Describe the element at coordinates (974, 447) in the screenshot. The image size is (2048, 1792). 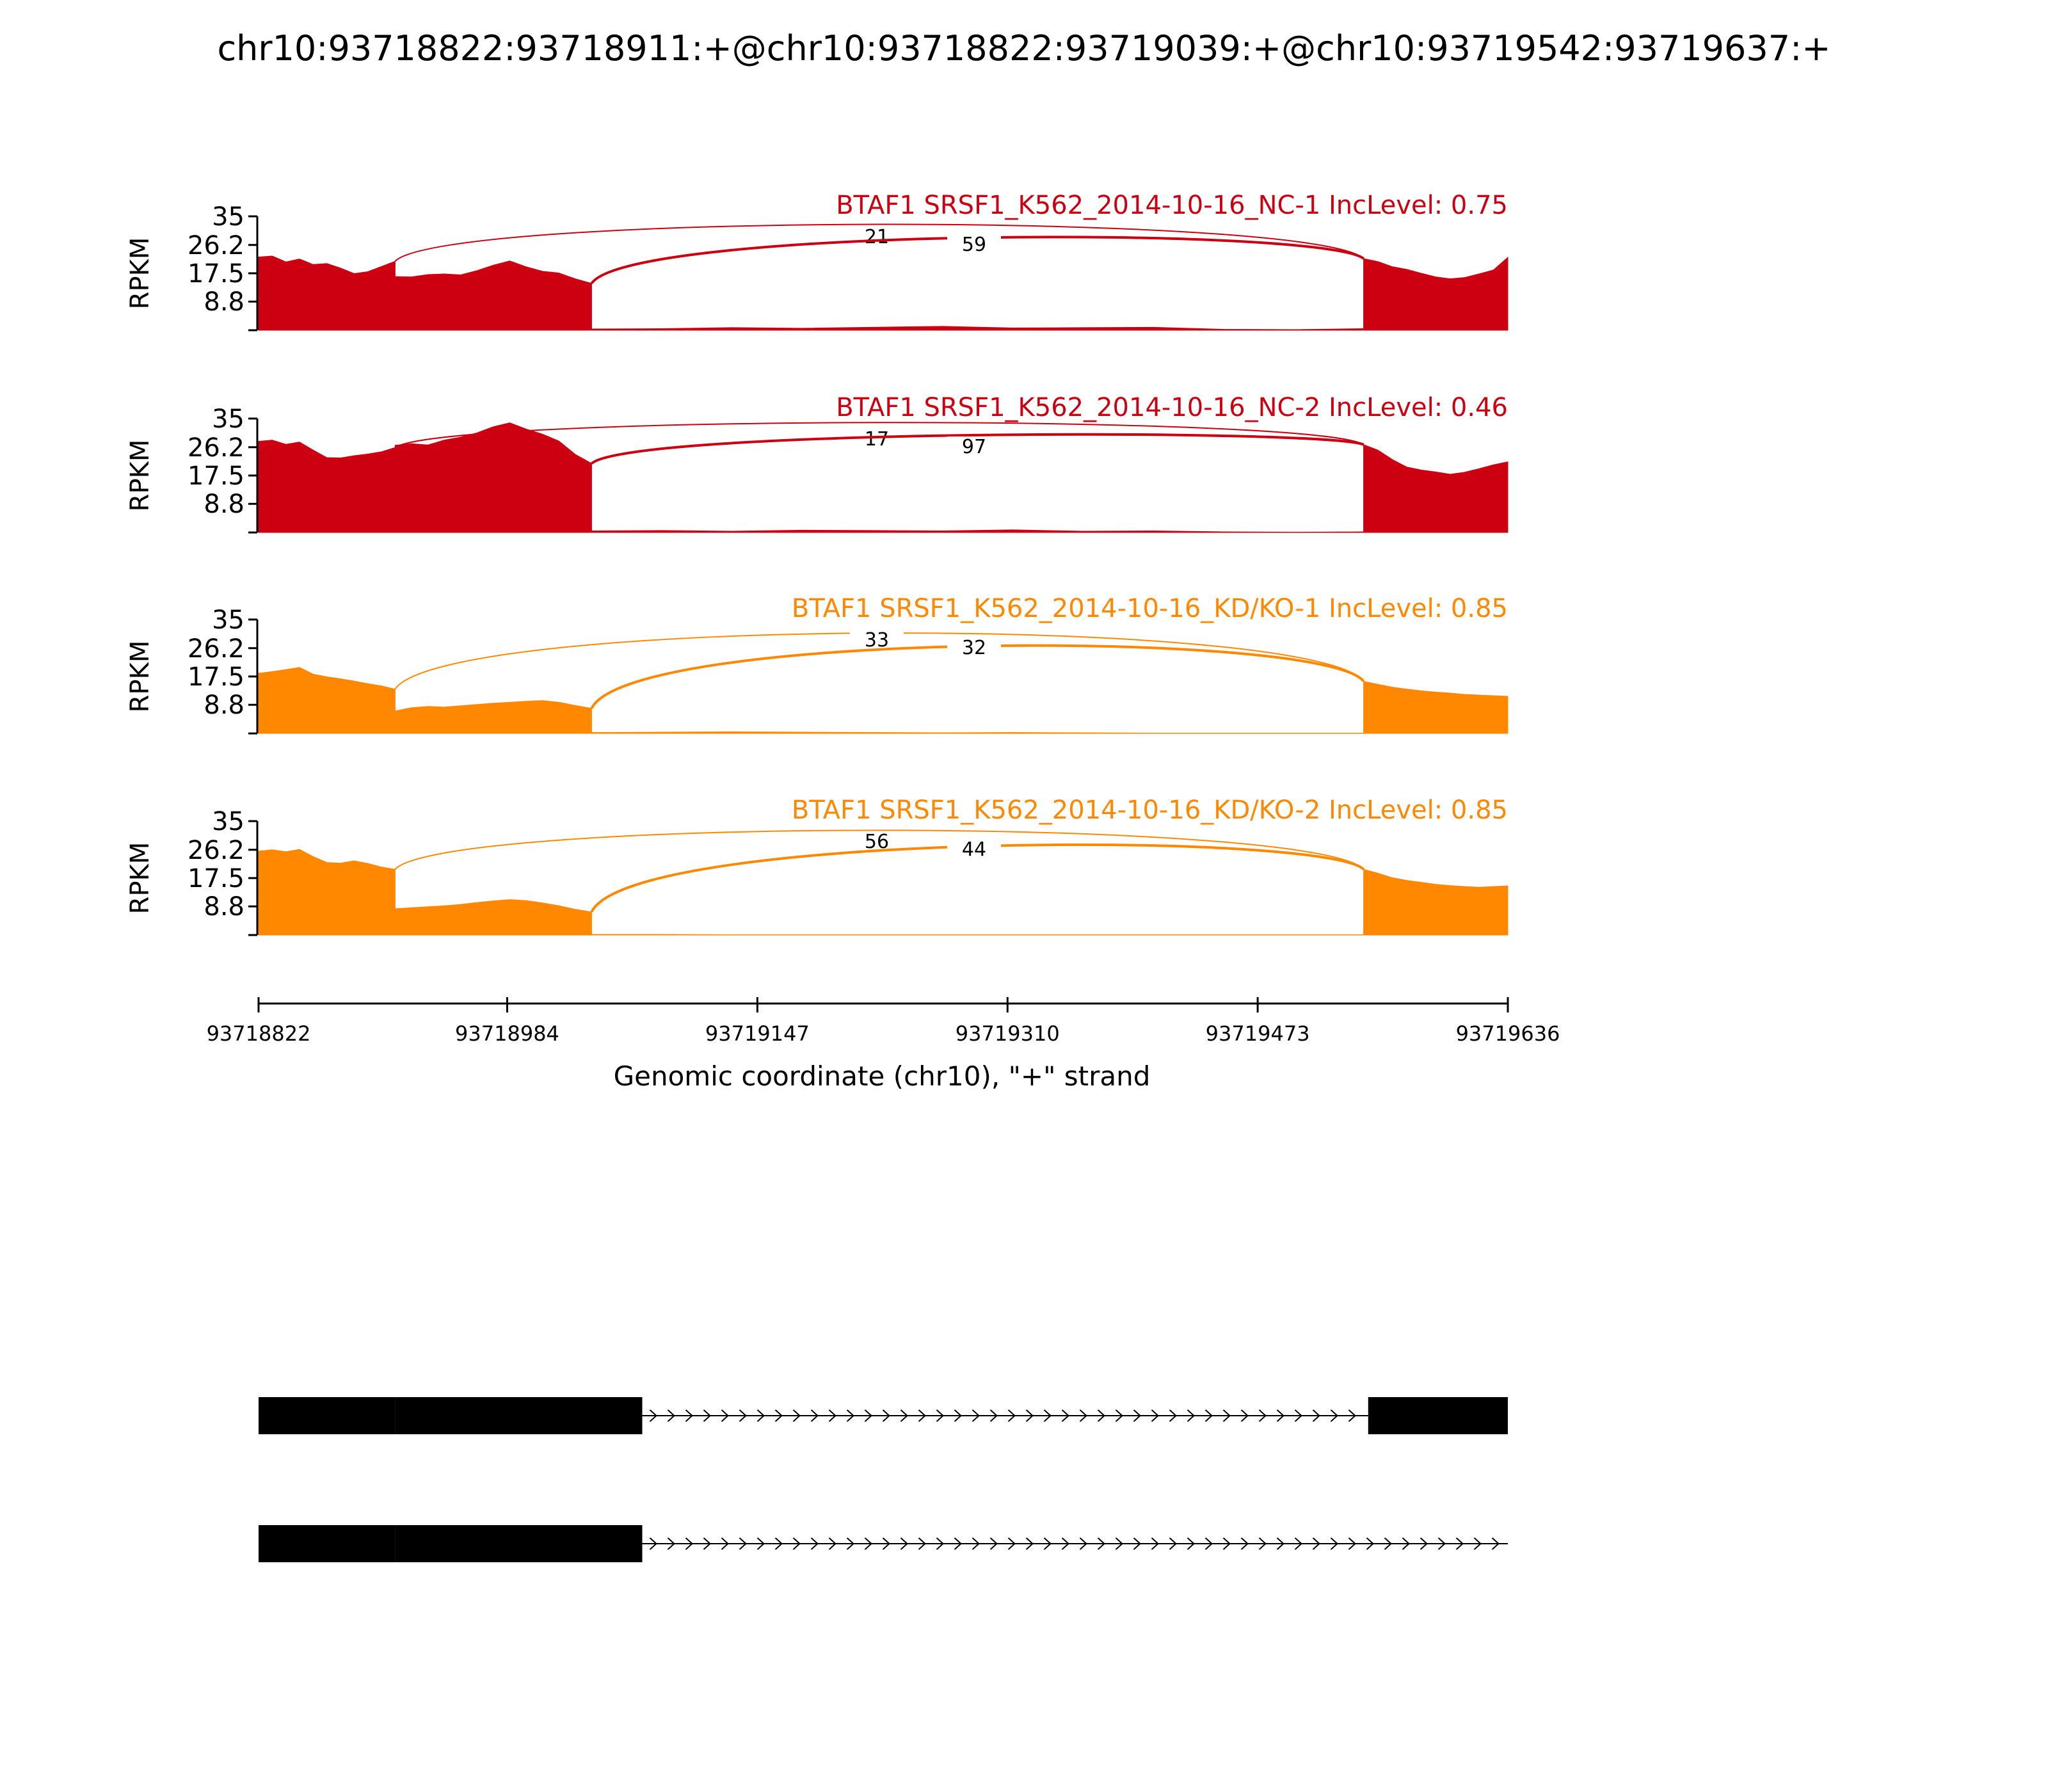
I see `junction-count-label: 97` at that location.